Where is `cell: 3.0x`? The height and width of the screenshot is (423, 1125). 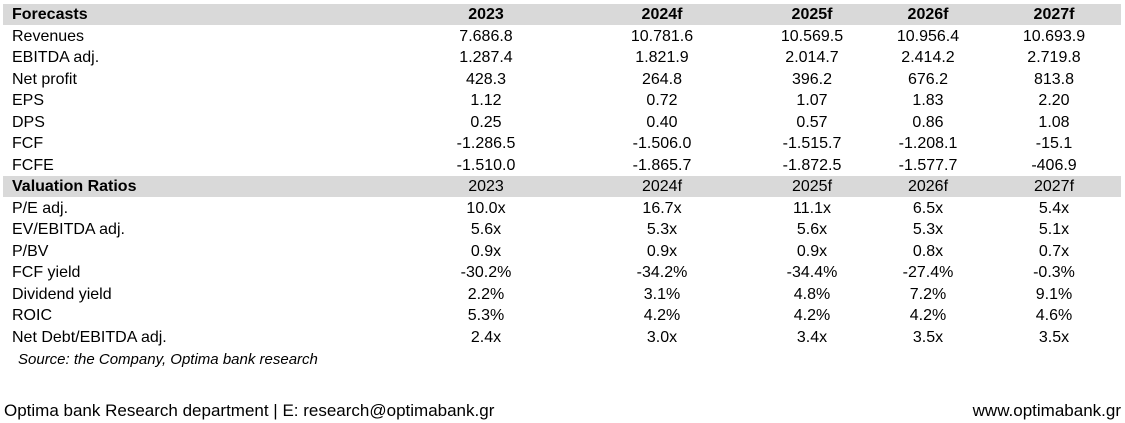 cell: 3.0x is located at coordinates (662, 337).